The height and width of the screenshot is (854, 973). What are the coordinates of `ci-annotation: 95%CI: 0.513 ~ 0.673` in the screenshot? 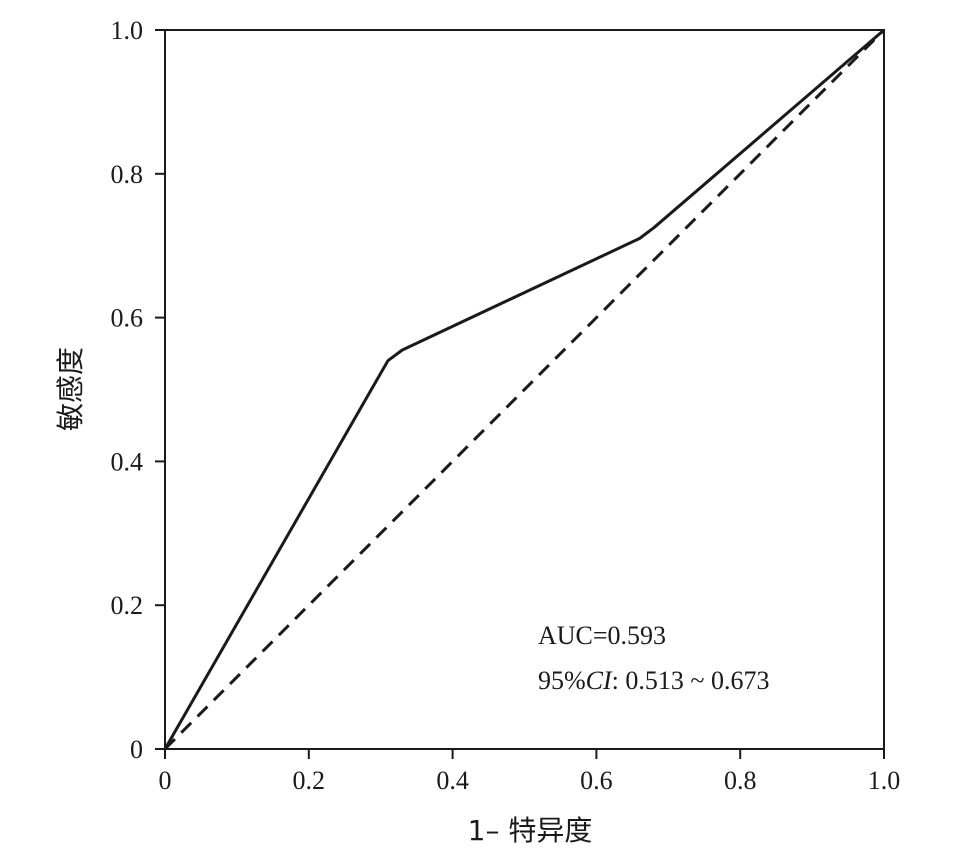 It's located at (653, 680).